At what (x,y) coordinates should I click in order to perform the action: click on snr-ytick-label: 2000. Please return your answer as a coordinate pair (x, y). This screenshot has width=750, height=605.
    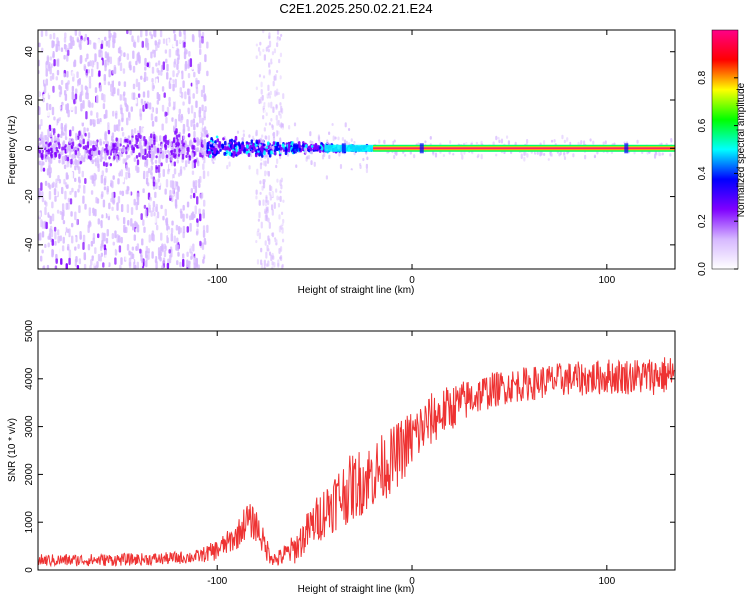
    Looking at the image, I should click on (29, 474).